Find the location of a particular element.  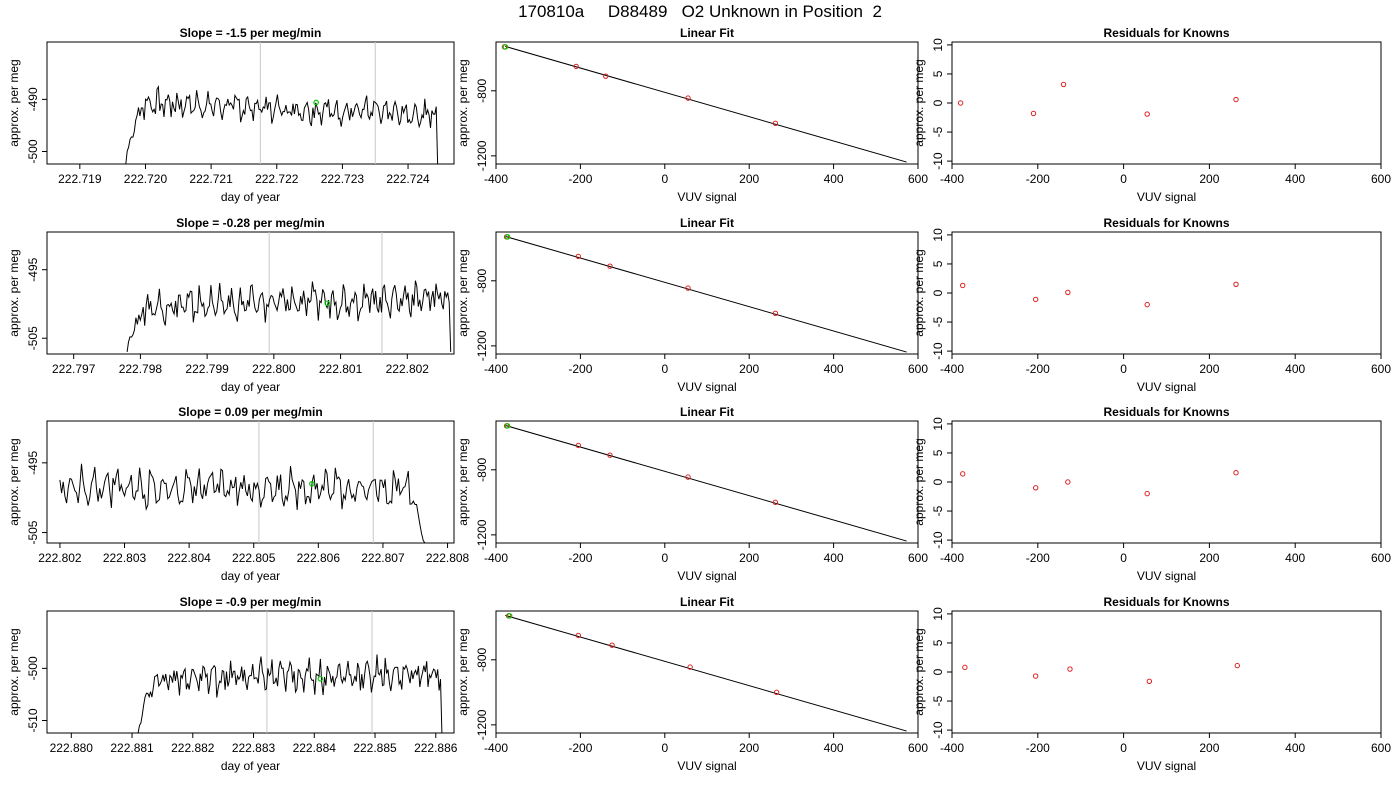

plot-title: Slope = -1.5 per meg/min is located at coordinates (251, 33).